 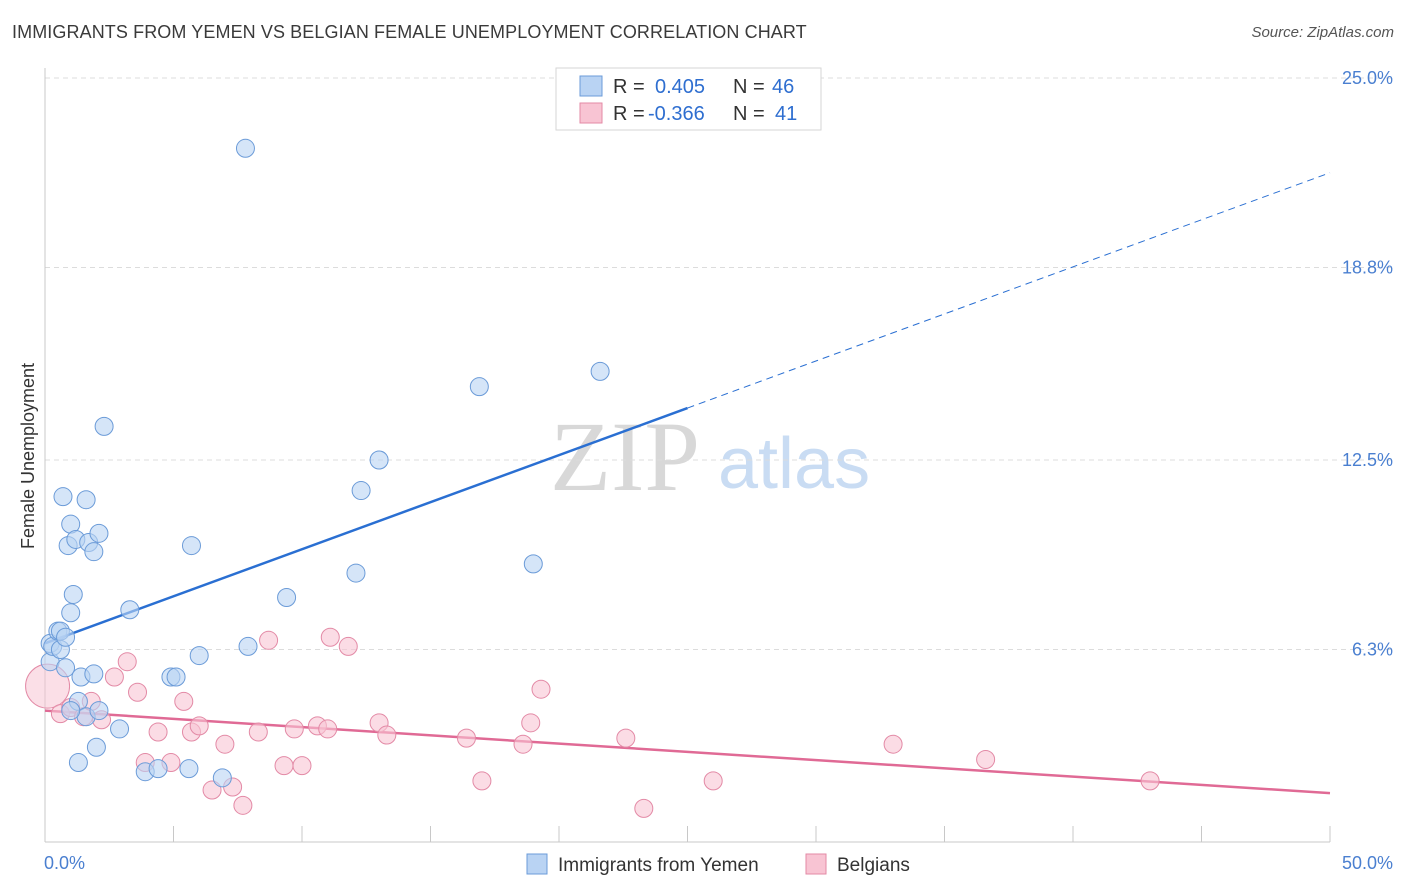 What do you see at coordinates (1367, 78) in the screenshot?
I see `y-tick-label-3: 25.0%` at bounding box center [1367, 78].